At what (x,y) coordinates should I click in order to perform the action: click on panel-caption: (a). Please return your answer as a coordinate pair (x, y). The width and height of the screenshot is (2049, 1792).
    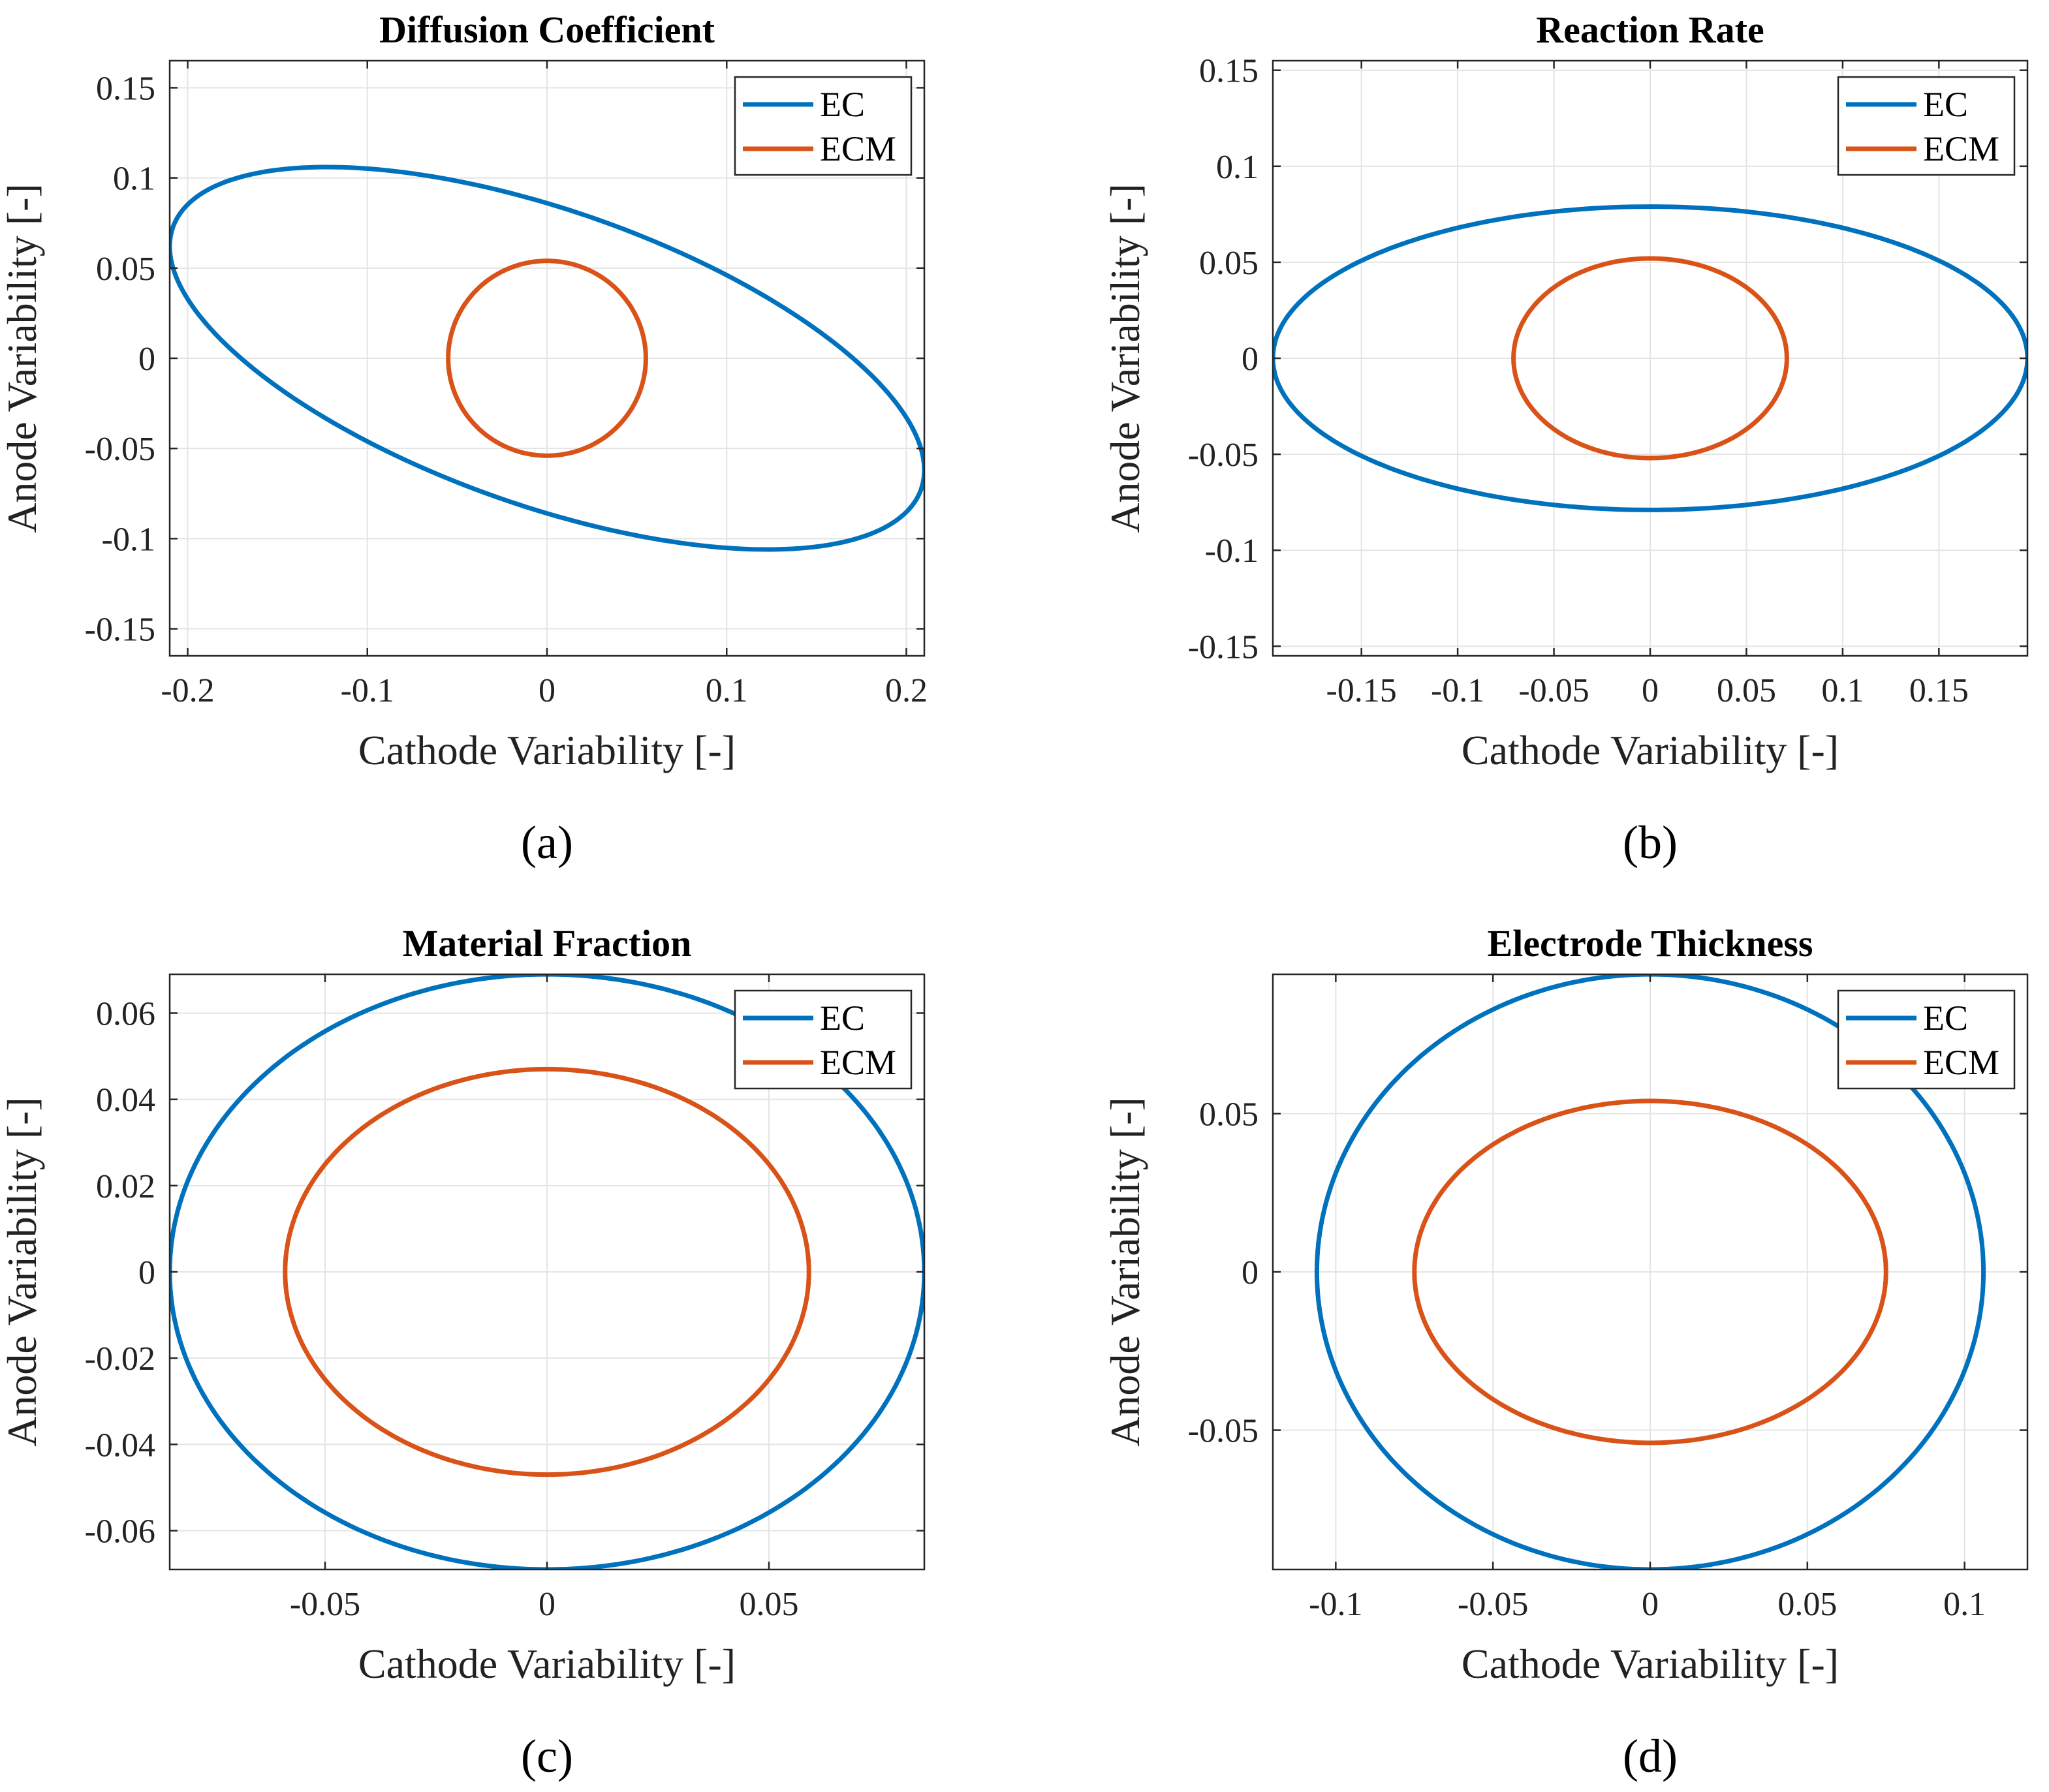
    Looking at the image, I should click on (547, 842).